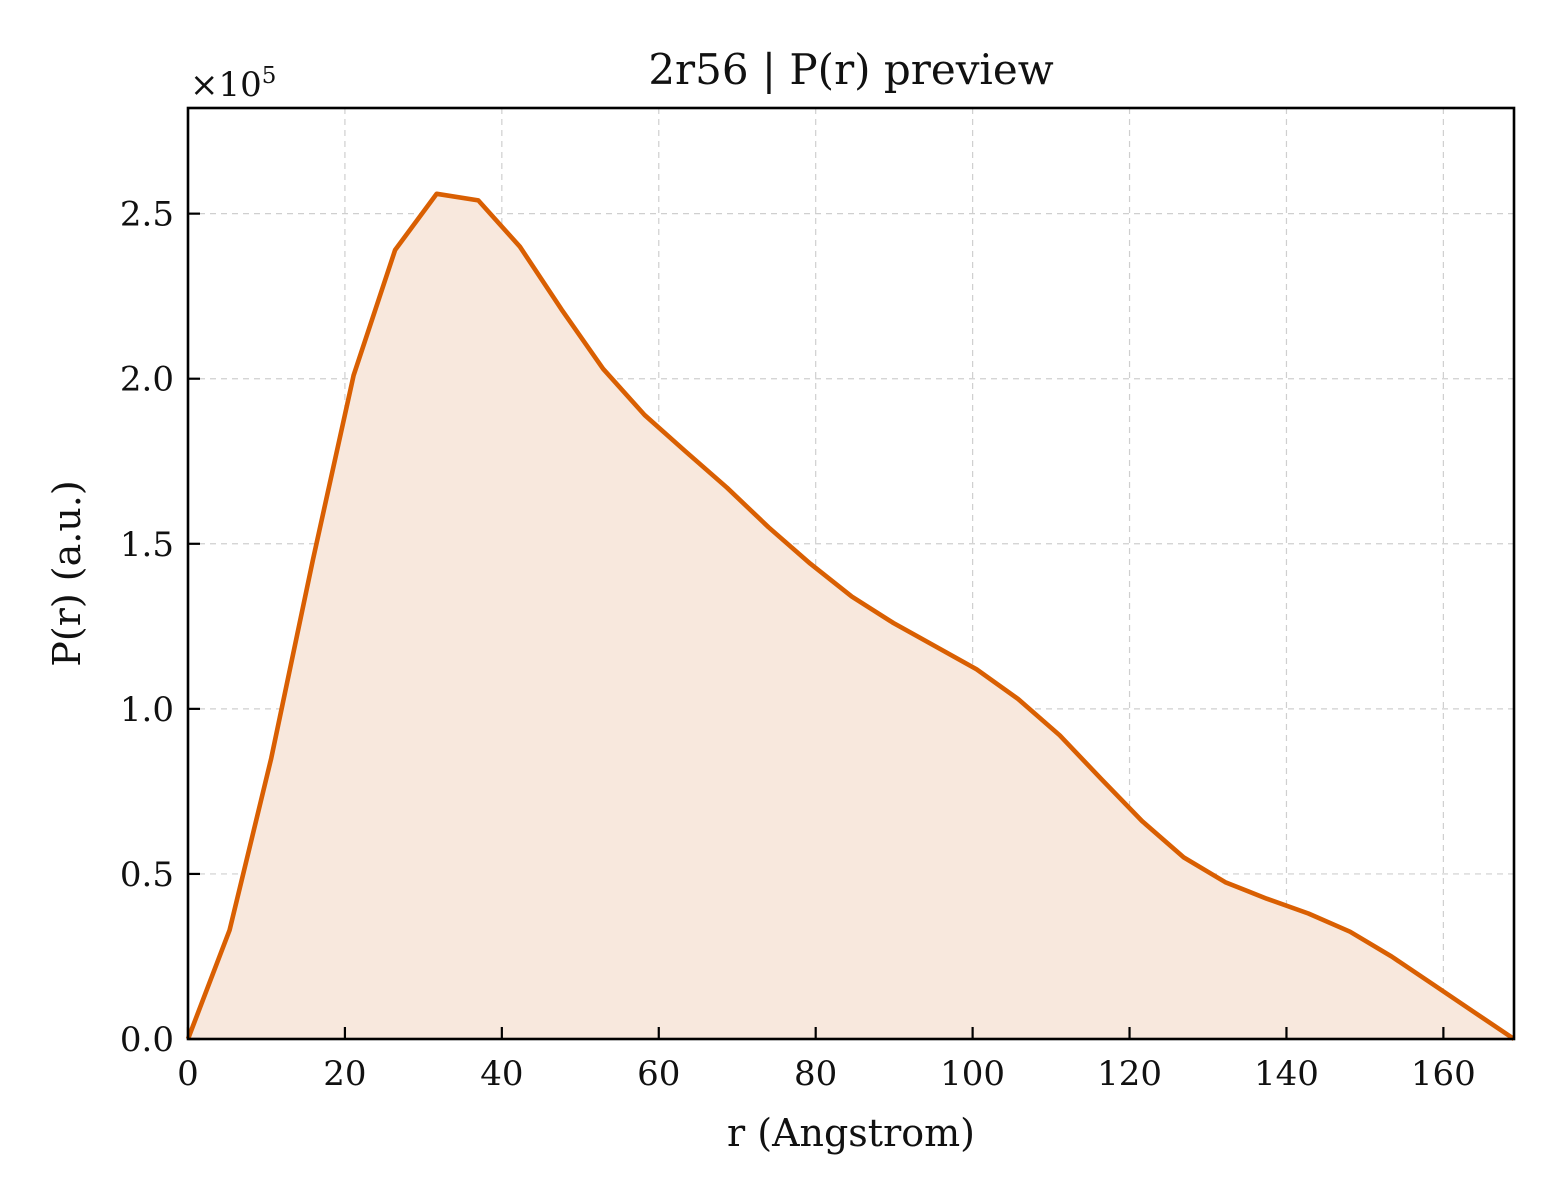 This screenshot has height=1200, width=1560. Describe the element at coordinates (147, 380) in the screenshot. I see `y-tick-label: 2.0` at that location.